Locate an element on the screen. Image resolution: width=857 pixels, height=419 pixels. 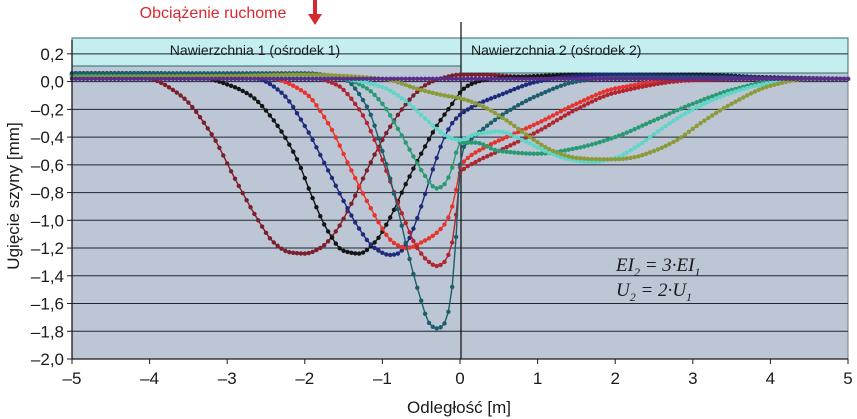
y-tick-label: –0,6 is located at coordinates (47, 165).